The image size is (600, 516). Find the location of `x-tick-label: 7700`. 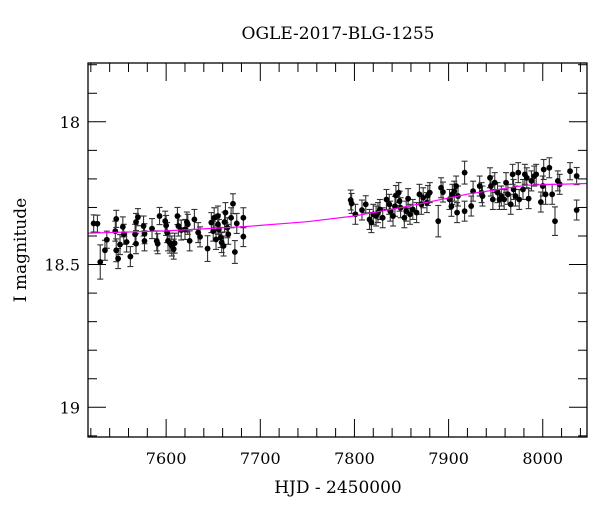

x-tick-label: 7700 is located at coordinates (260, 458).